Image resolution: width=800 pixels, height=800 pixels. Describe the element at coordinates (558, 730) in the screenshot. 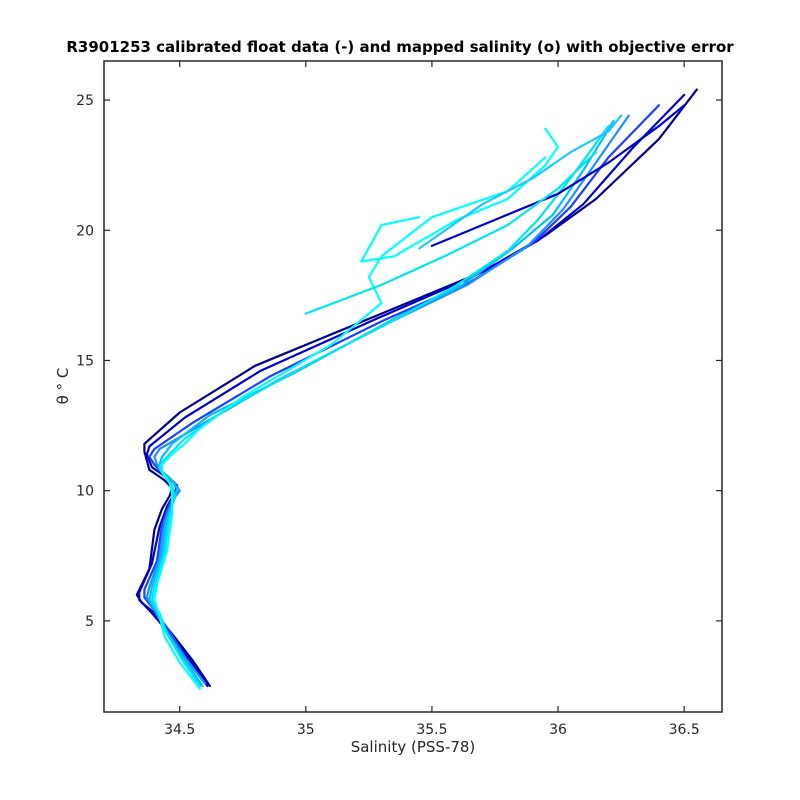

I see `x-tick-label: 36` at that location.